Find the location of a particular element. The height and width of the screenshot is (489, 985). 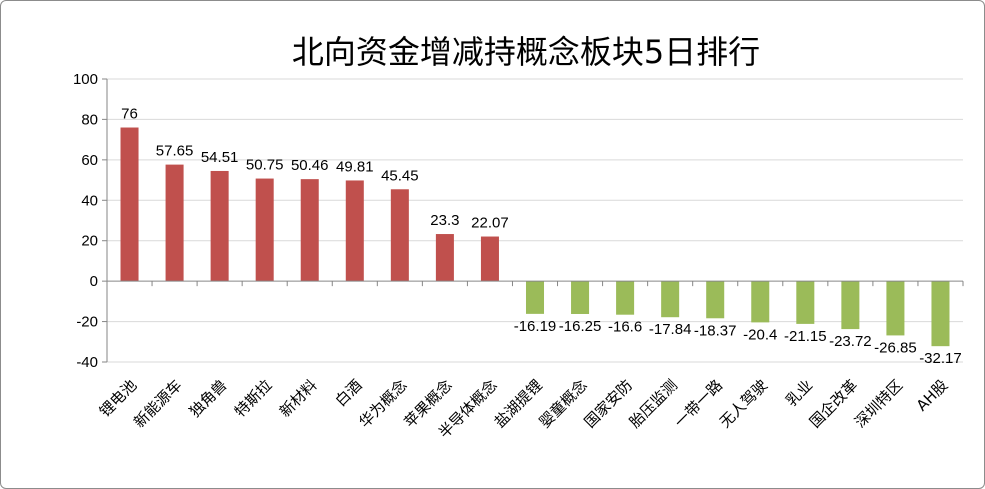

x-tick-label: 婴童概念 is located at coordinates (563, 403).